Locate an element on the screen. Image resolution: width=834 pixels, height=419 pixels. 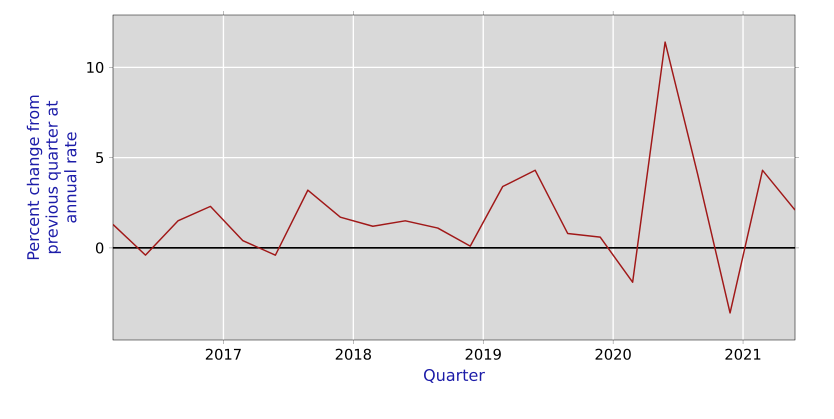
y-tick-label: 10 is located at coordinates (95, 67).